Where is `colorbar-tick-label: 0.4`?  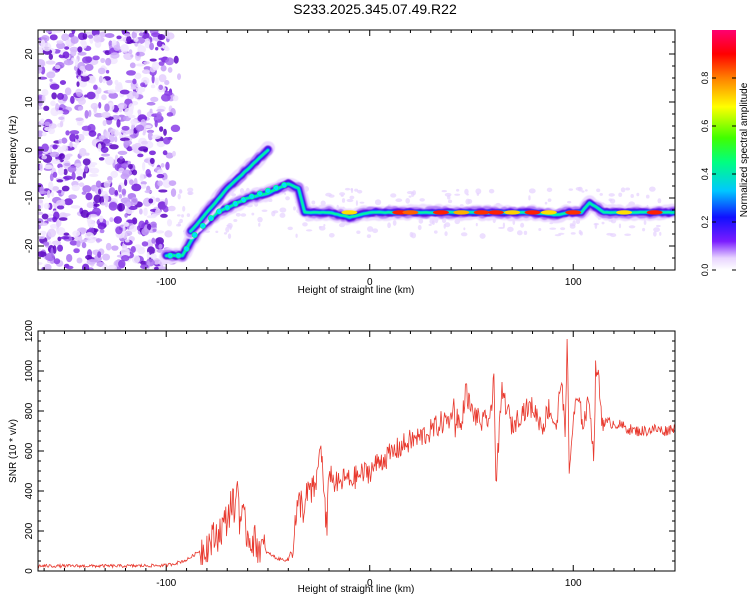 colorbar-tick-label: 0.4 is located at coordinates (705, 174).